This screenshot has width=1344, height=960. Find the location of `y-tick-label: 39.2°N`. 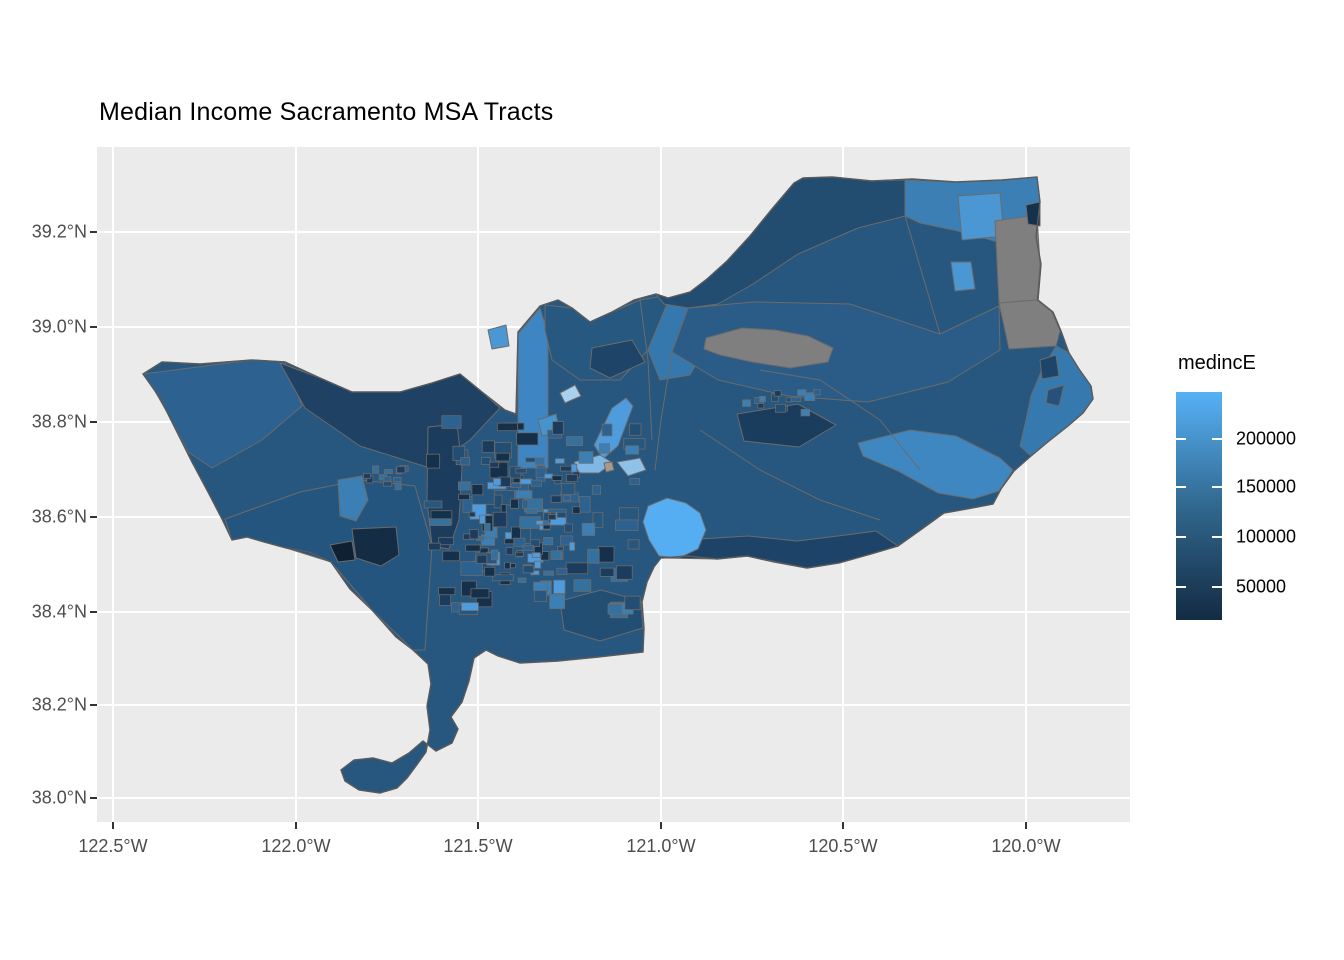

y-tick-label: 39.2°N is located at coordinates (59, 231).